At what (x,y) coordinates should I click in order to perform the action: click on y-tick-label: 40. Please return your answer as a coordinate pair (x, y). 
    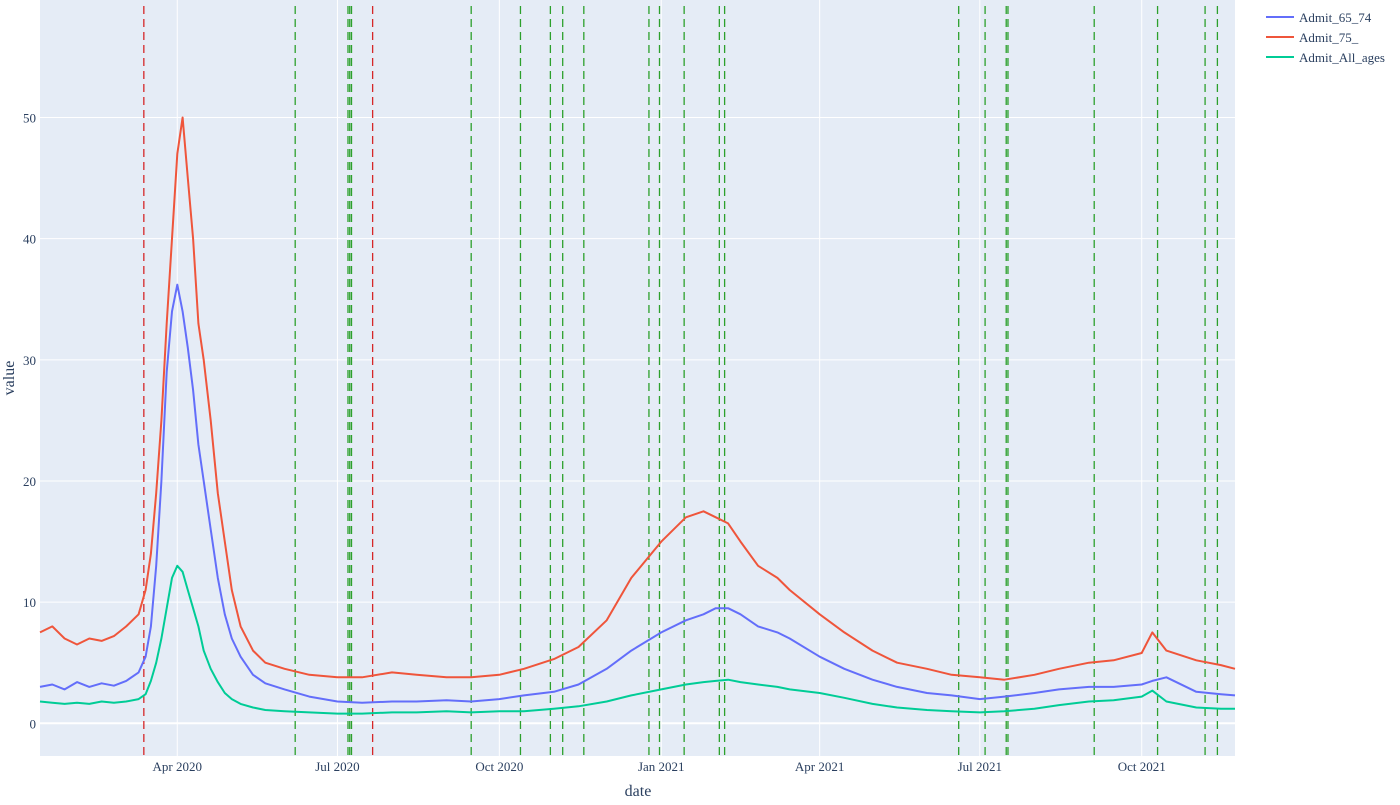
    Looking at the image, I should click on (29, 239).